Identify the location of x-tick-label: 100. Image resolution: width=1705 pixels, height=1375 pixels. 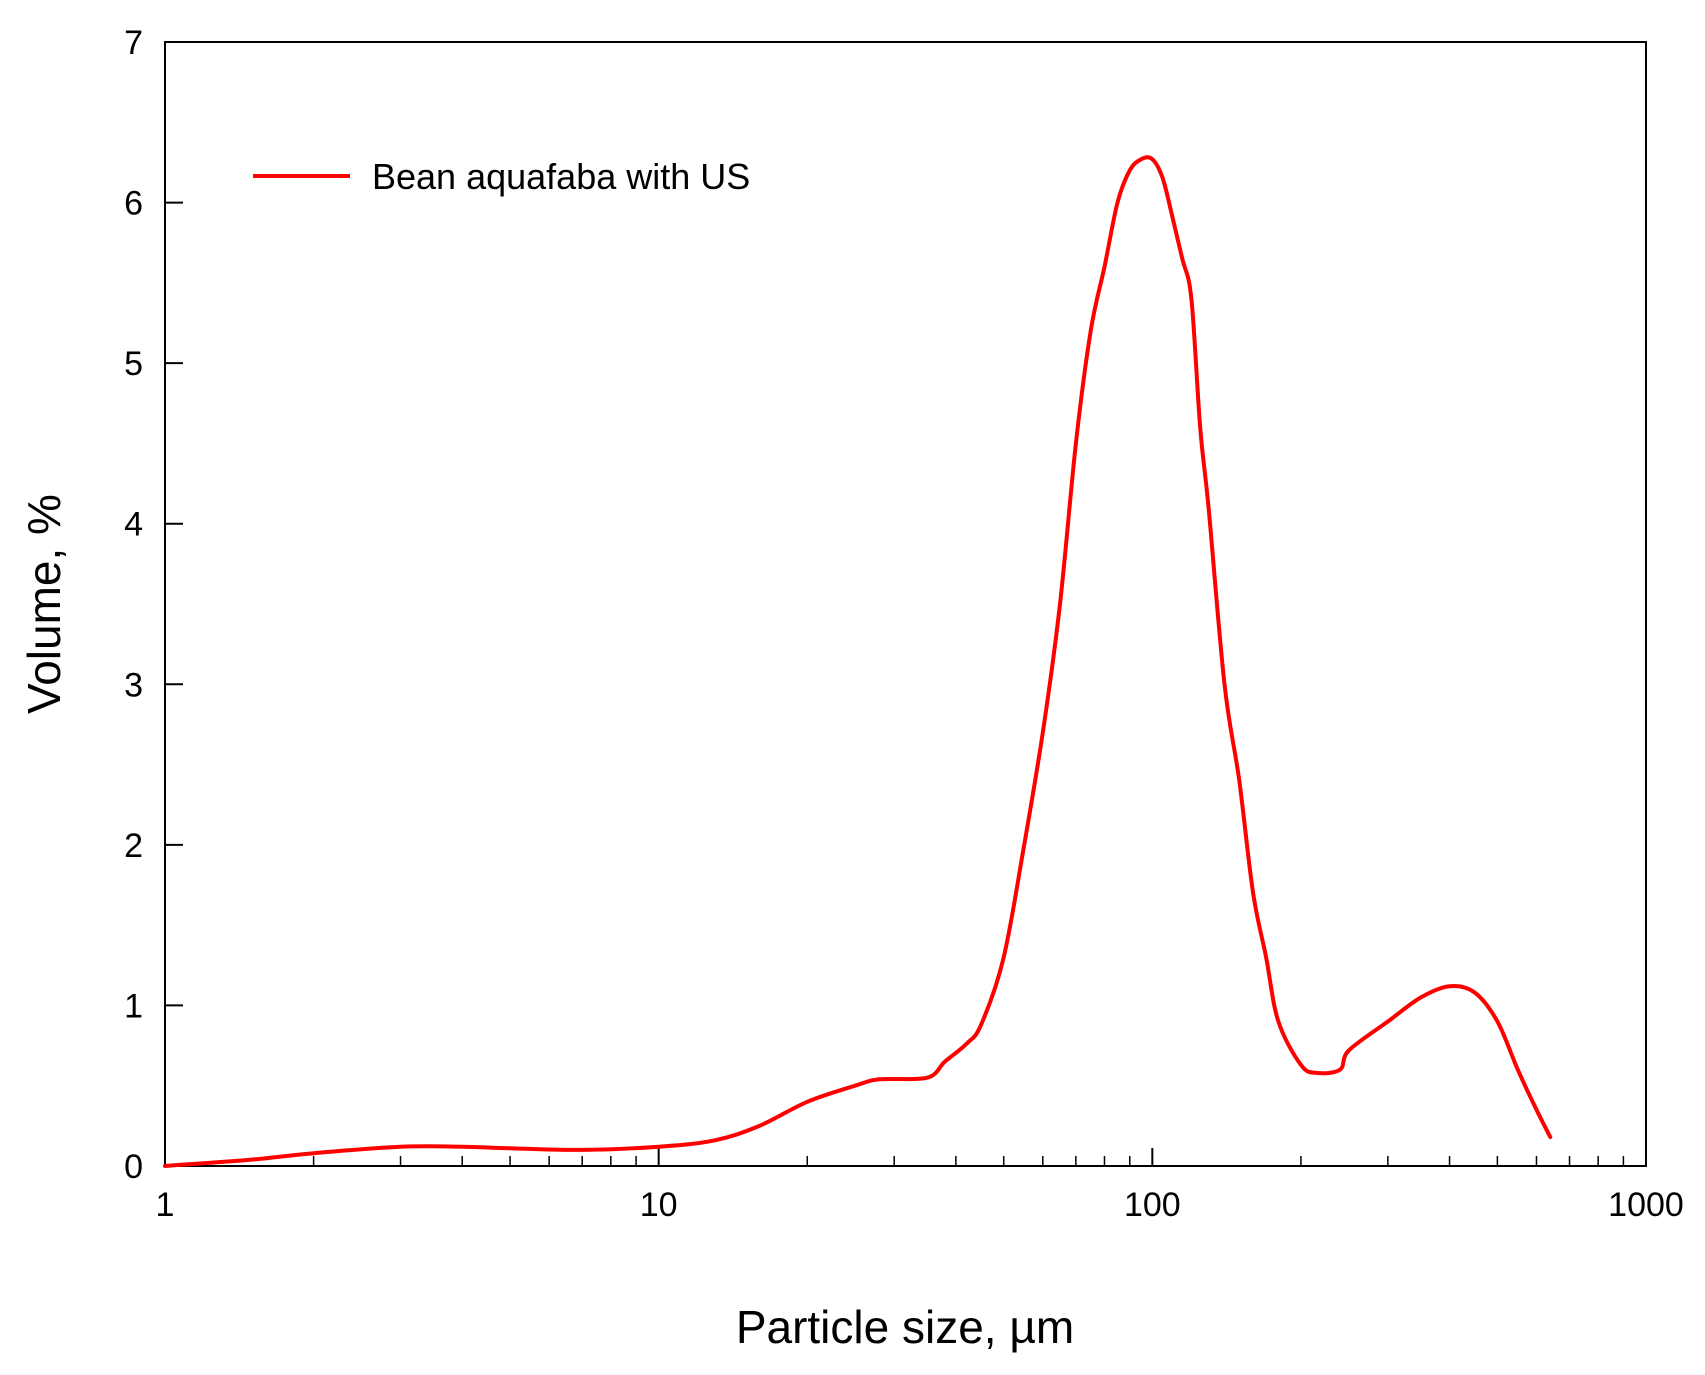
(1152, 1205).